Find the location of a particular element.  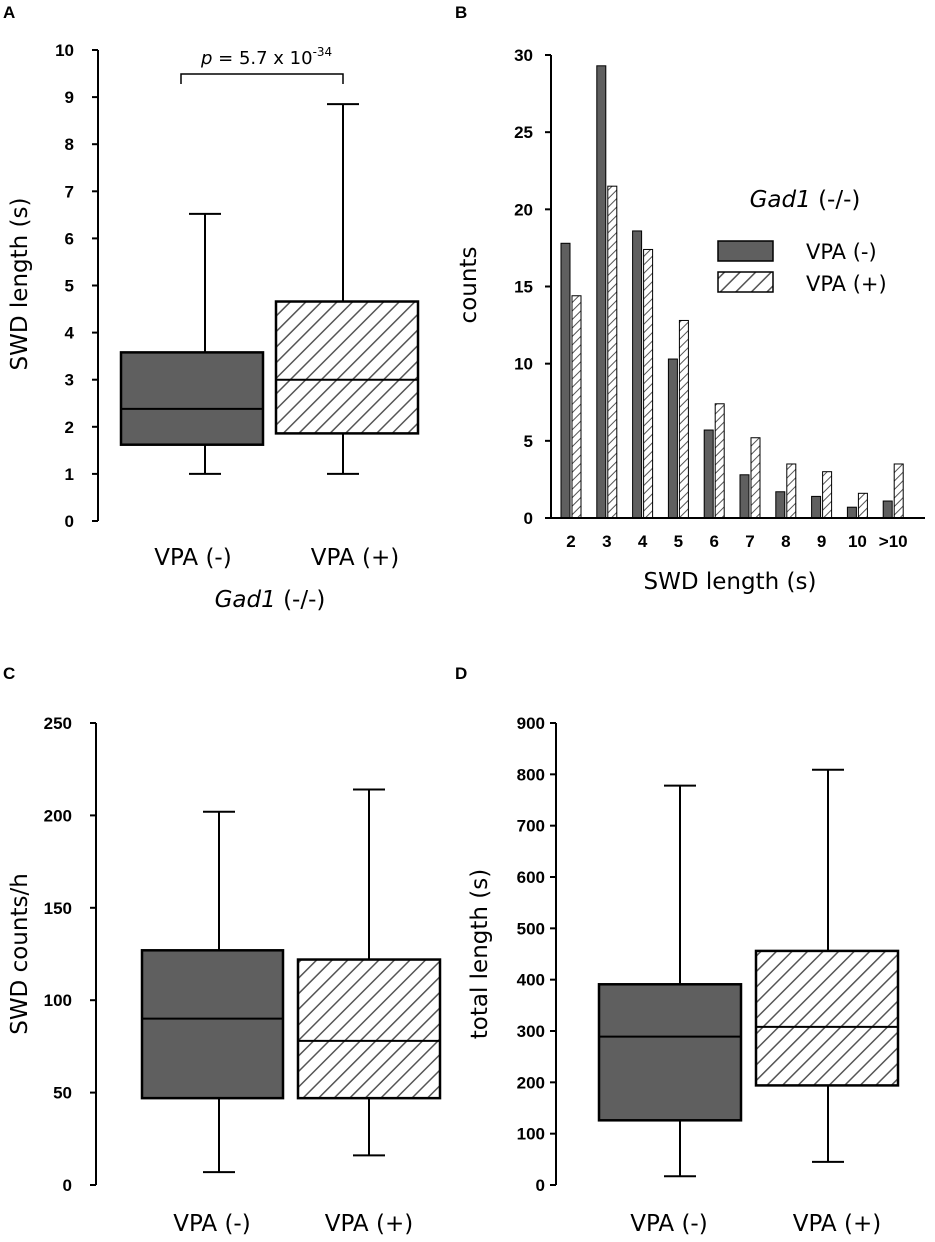

p-value-annotation: p = 5.7 x 10-34 is located at coordinates (266, 57).